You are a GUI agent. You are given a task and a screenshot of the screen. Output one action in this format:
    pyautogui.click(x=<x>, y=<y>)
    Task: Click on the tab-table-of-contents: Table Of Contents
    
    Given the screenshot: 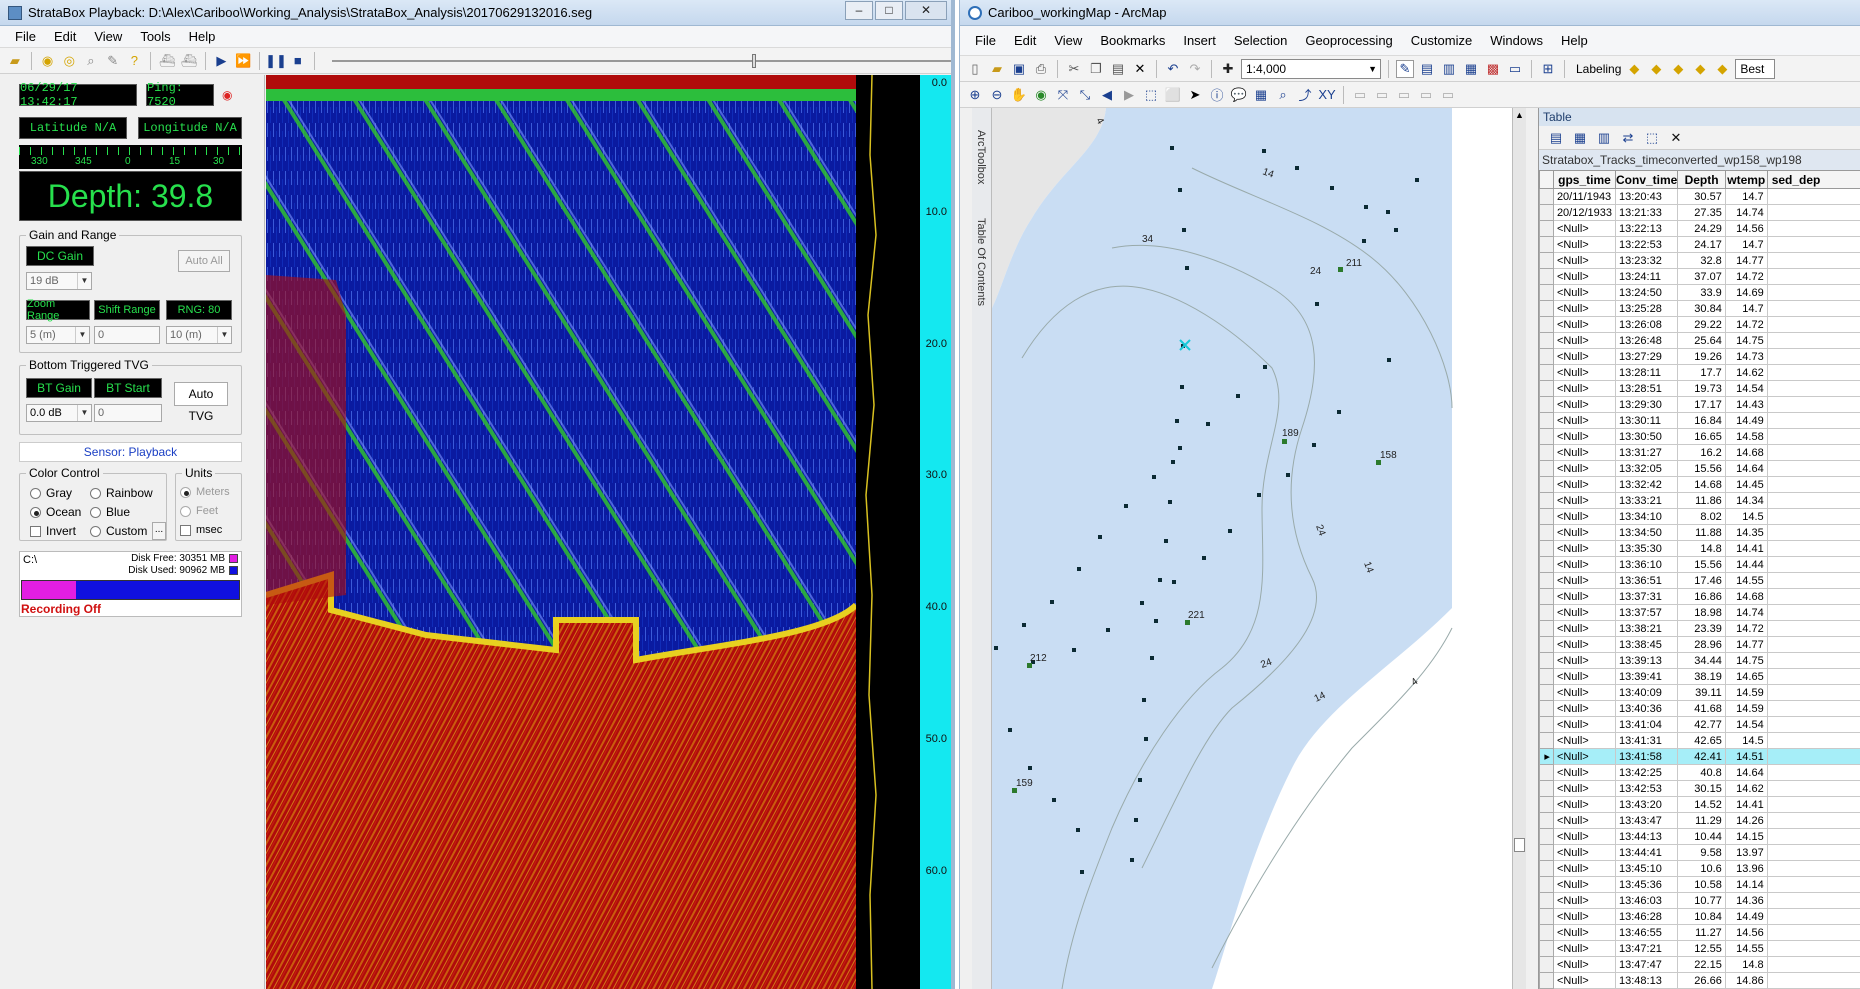 What is the action you would take?
    pyautogui.click(x=981, y=262)
    